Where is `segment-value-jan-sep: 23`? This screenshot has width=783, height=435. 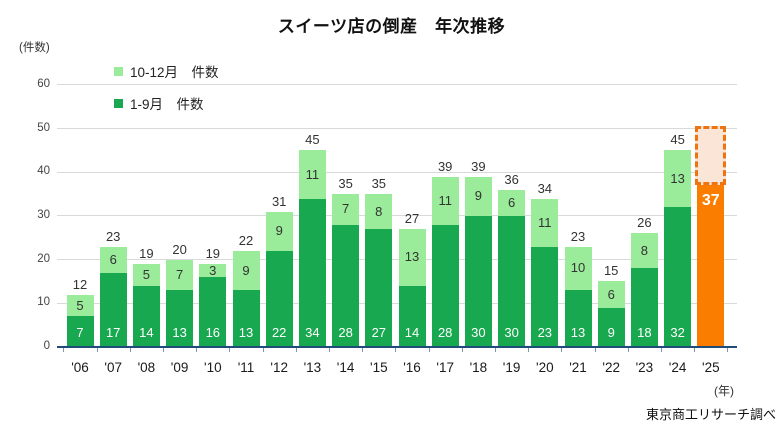
segment-value-jan-sep: 23 is located at coordinates (545, 332).